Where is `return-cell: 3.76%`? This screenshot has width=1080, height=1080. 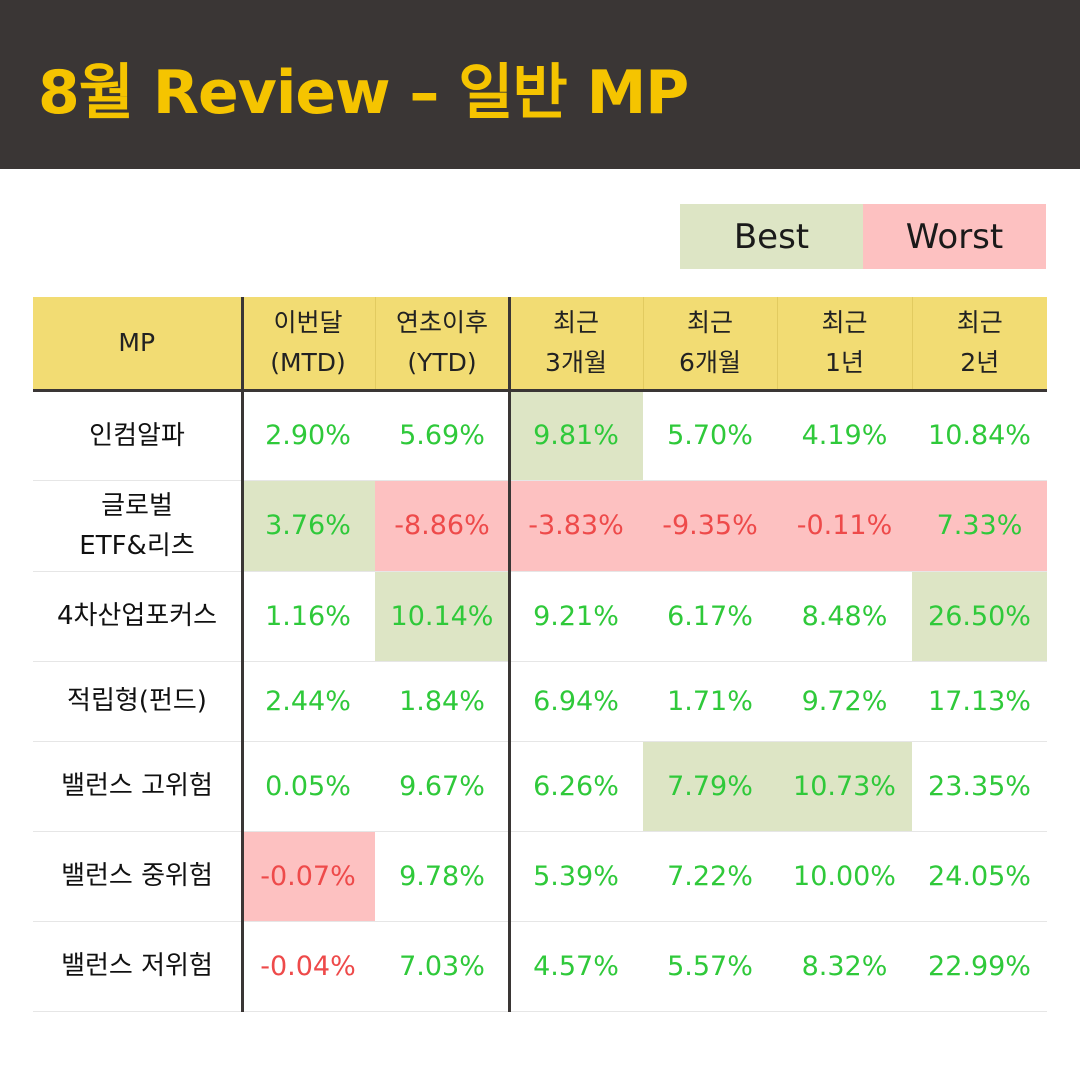
return-cell: 3.76% is located at coordinates (308, 526).